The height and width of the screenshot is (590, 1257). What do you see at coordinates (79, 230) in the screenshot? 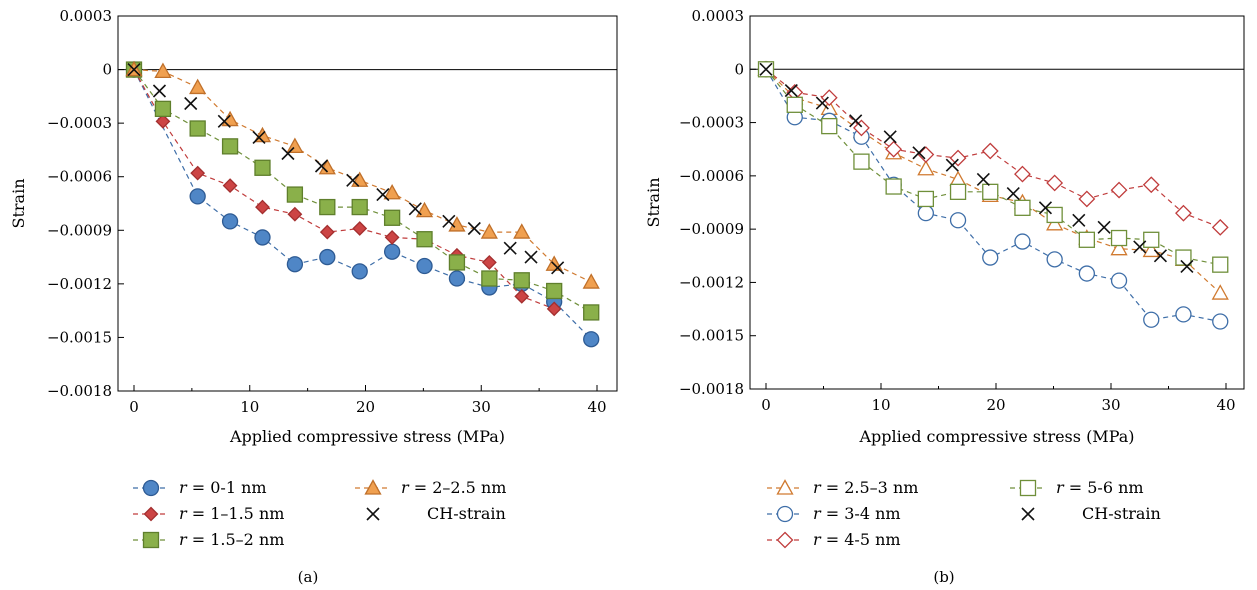
I see `y-tick-label: −0.0009` at bounding box center [79, 230].